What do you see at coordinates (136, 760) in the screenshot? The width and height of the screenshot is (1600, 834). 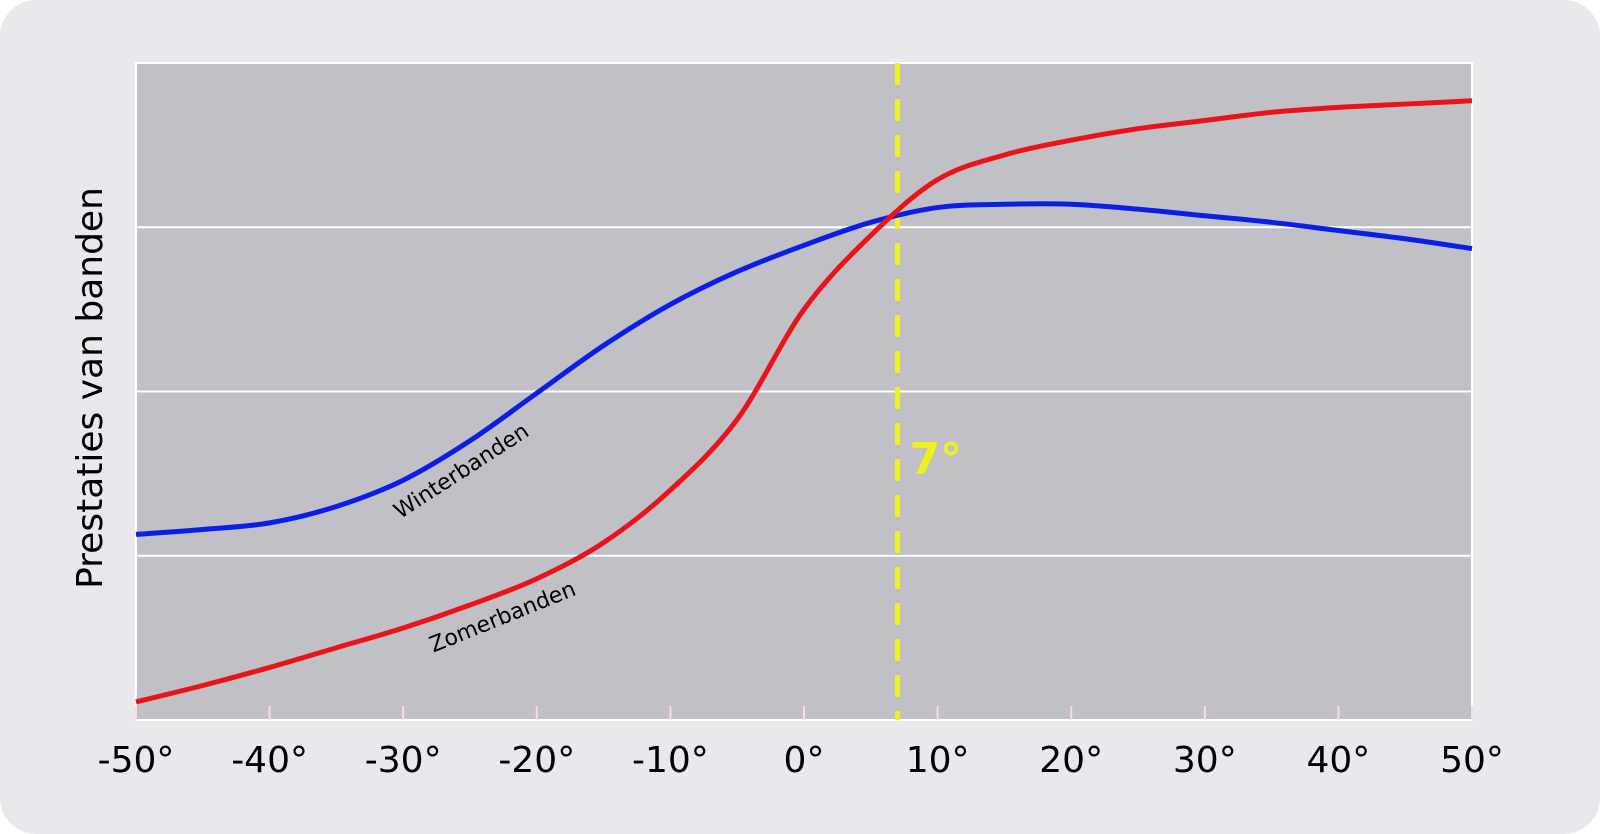 I see `x-tick-label: -50°` at bounding box center [136, 760].